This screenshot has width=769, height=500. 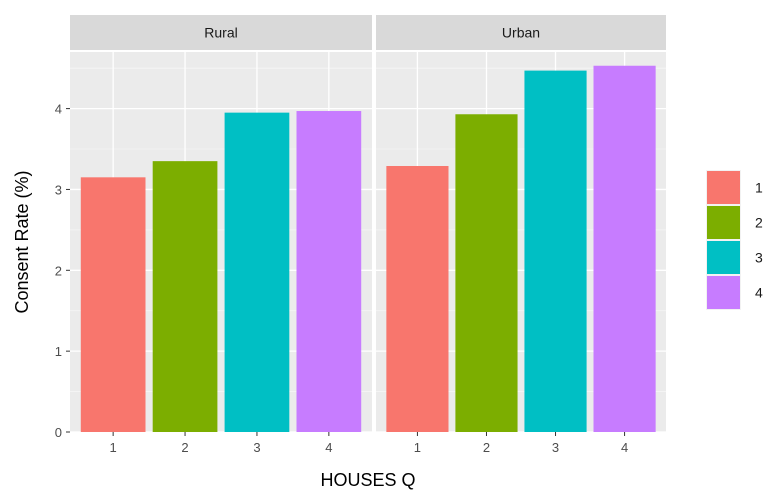 I want to click on legend-label: 2, so click(x=759, y=223).